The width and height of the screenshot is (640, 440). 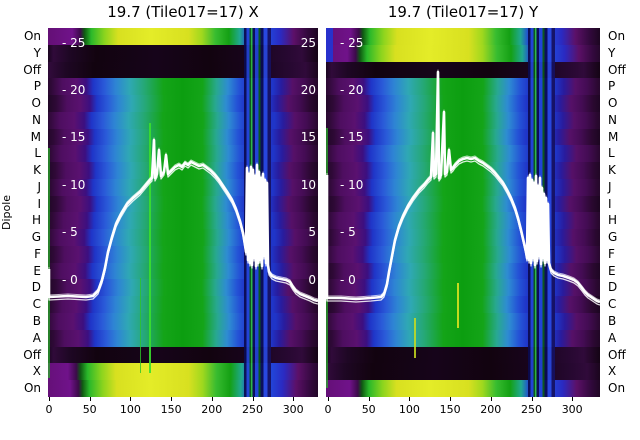 What do you see at coordinates (308, 43) in the screenshot?
I see `edge-ytick-label: 25` at bounding box center [308, 43].